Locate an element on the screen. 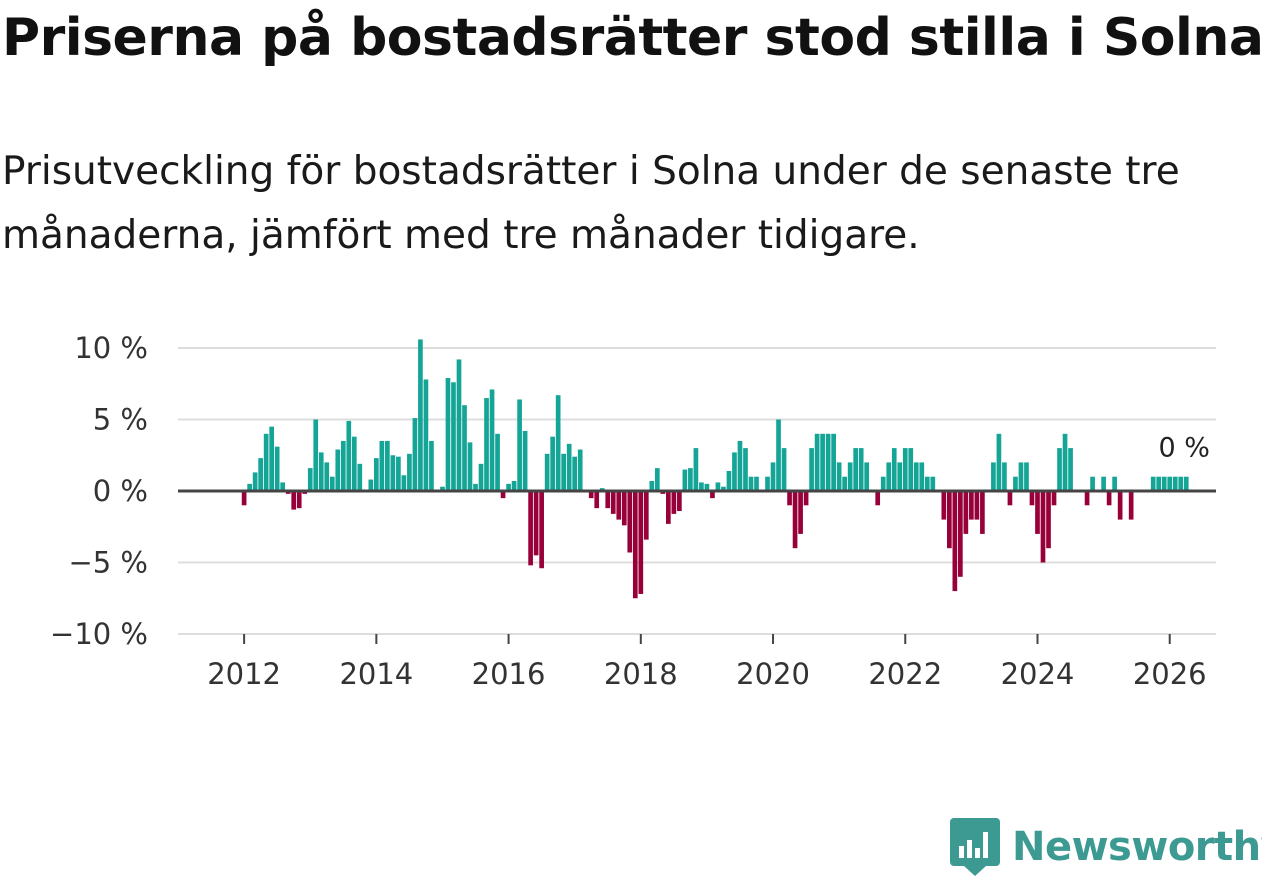  y-tick-label: 0 % is located at coordinates (120, 491).